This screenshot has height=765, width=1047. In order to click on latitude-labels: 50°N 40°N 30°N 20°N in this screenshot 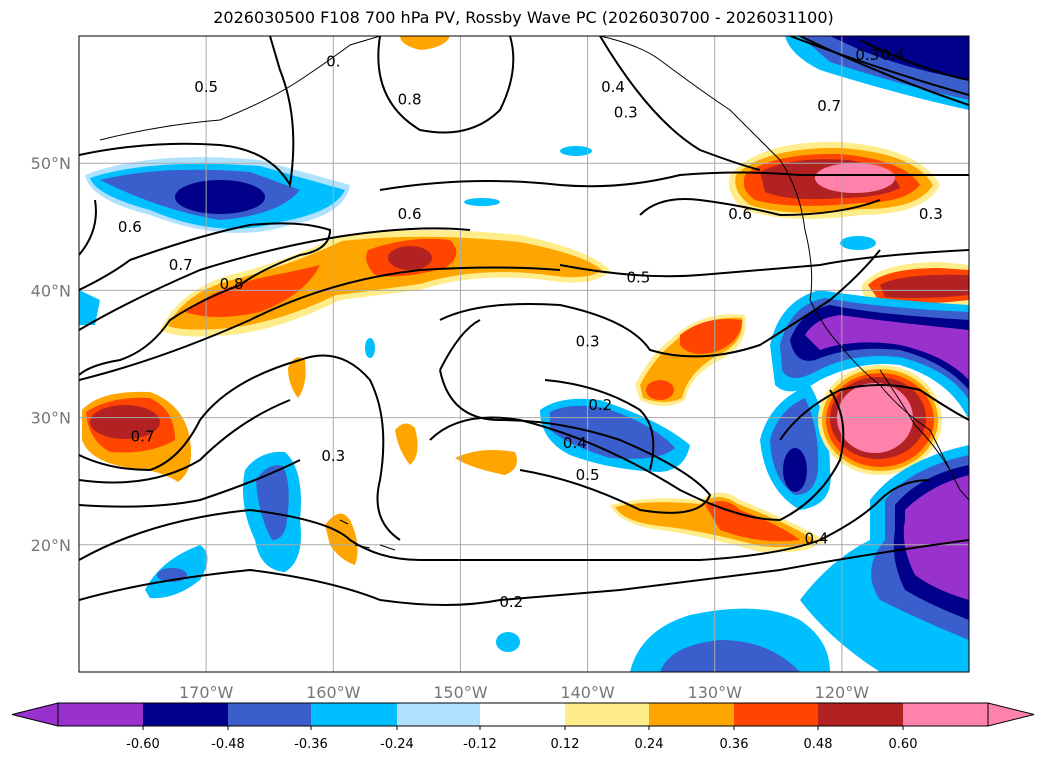, I will do `click(51, 354)`.